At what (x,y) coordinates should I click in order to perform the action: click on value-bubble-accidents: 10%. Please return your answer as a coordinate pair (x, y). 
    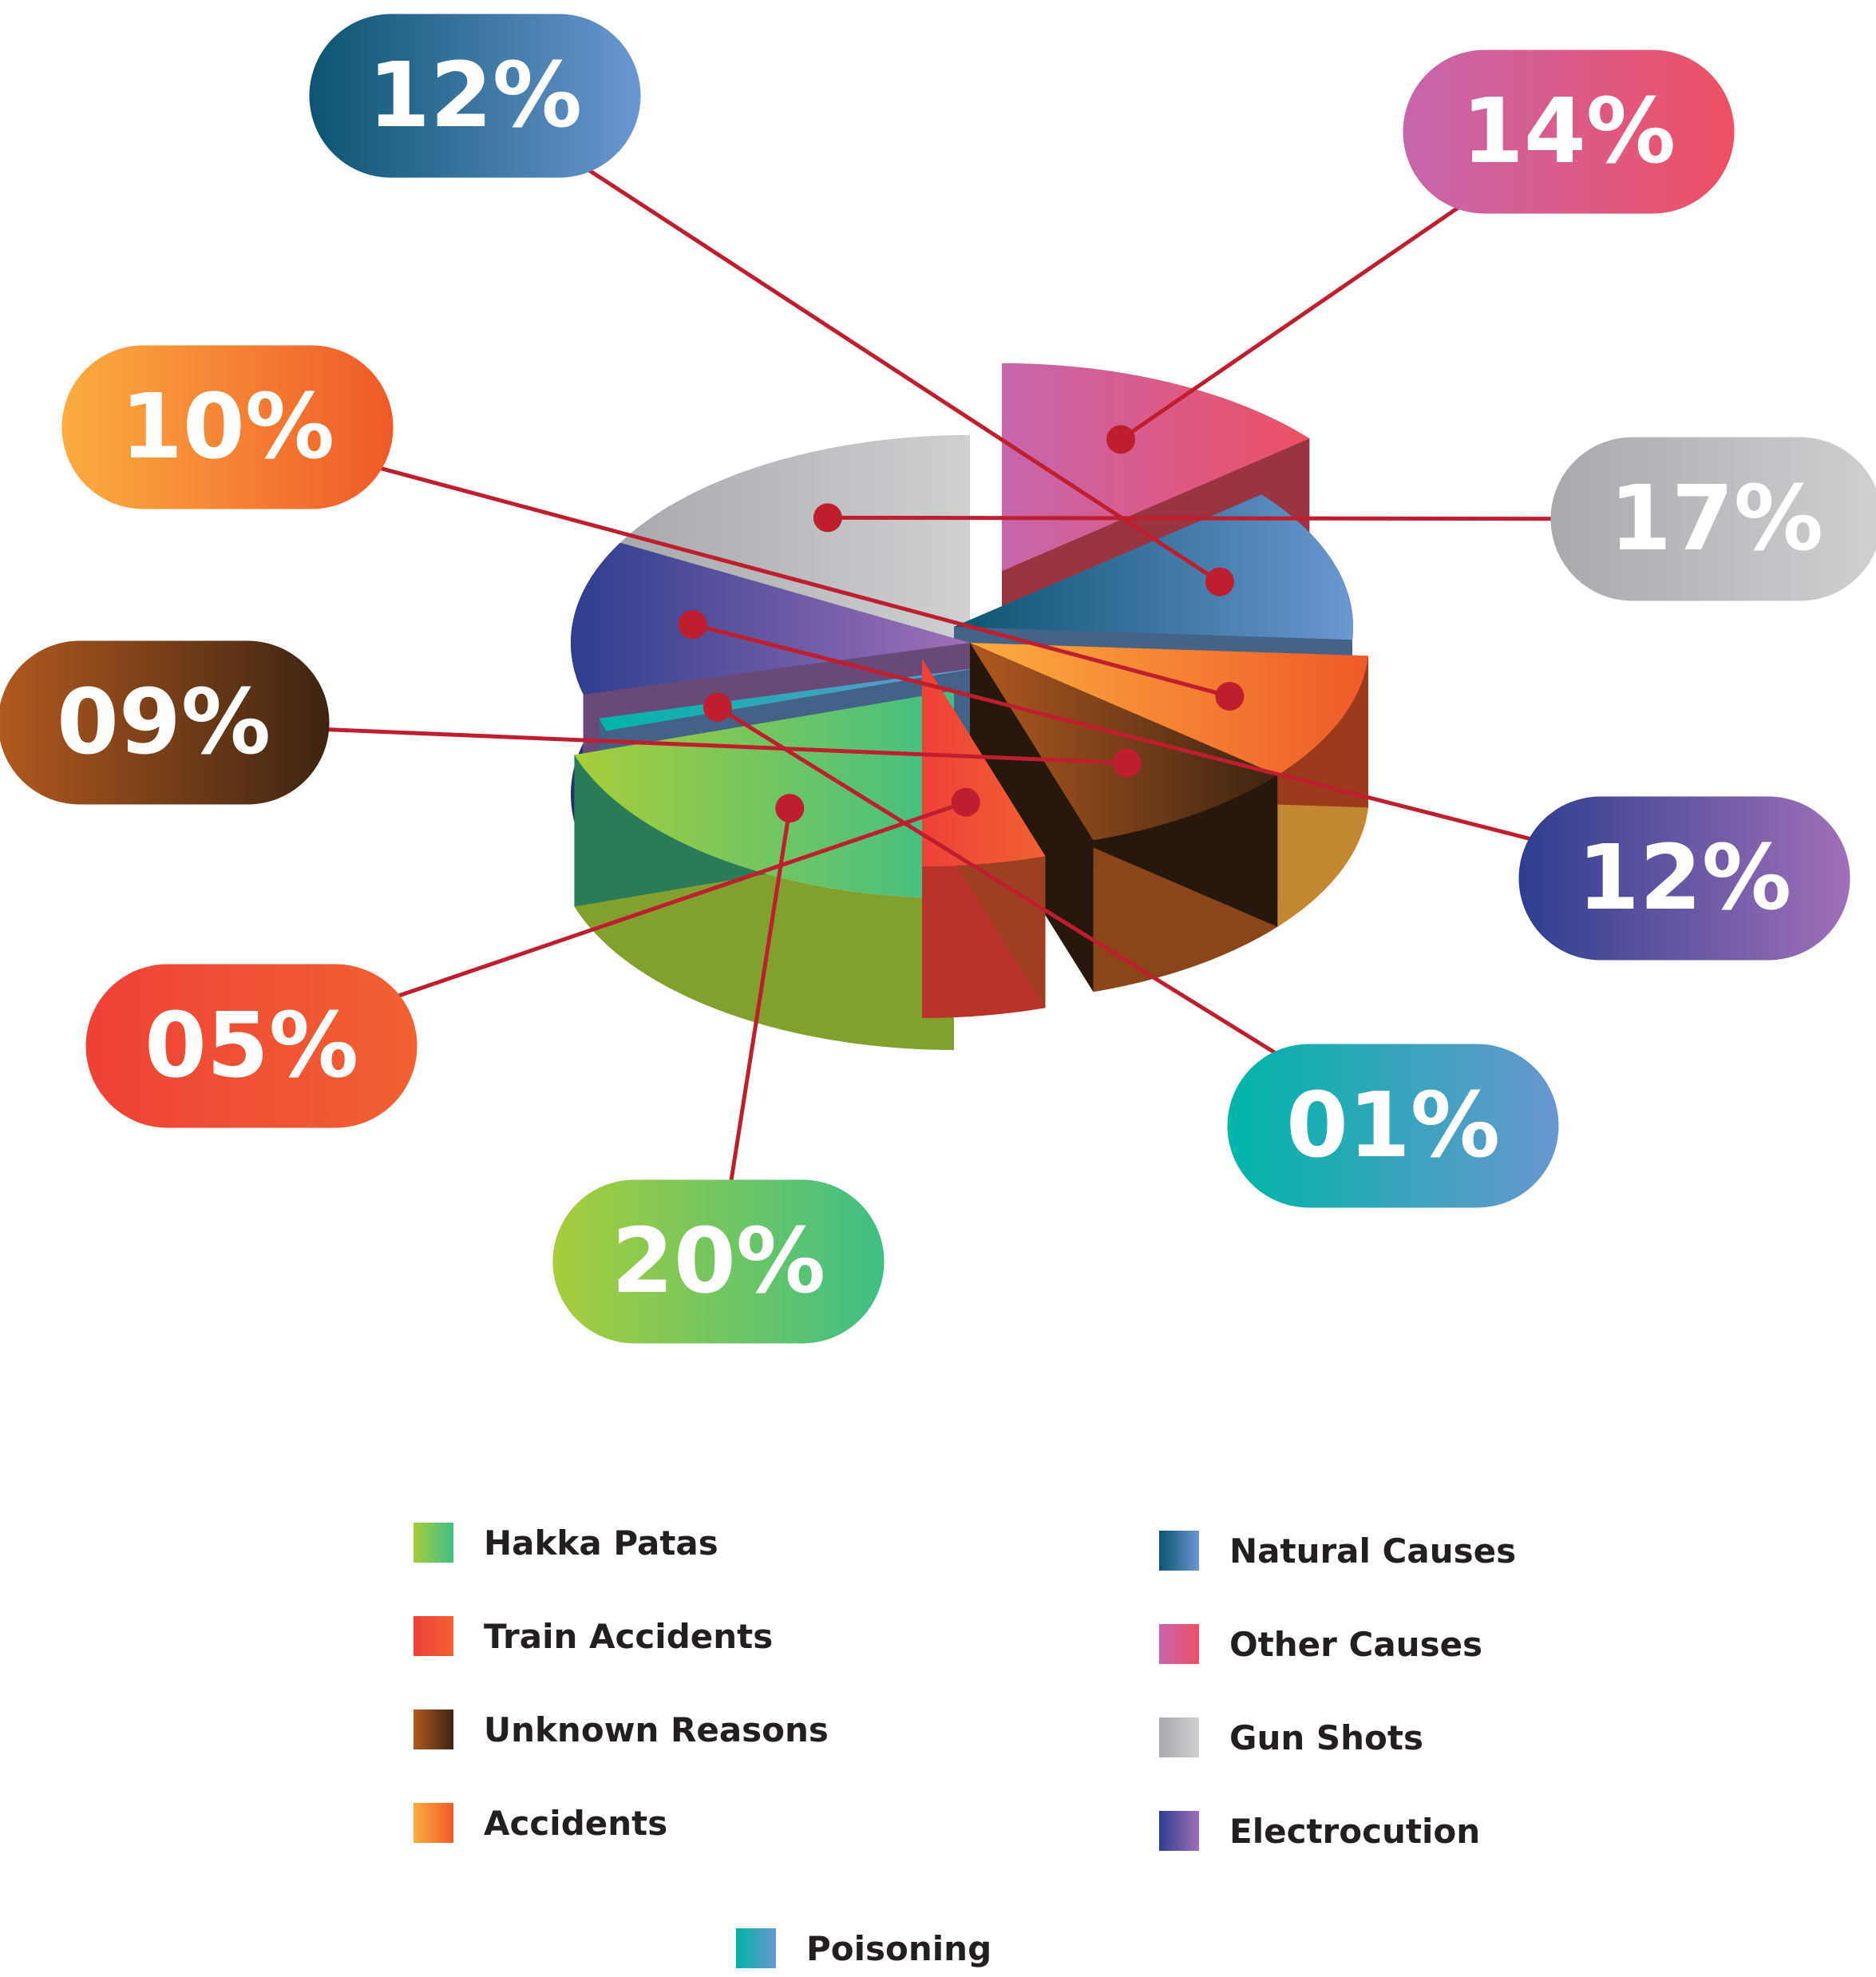
    Looking at the image, I should click on (228, 428).